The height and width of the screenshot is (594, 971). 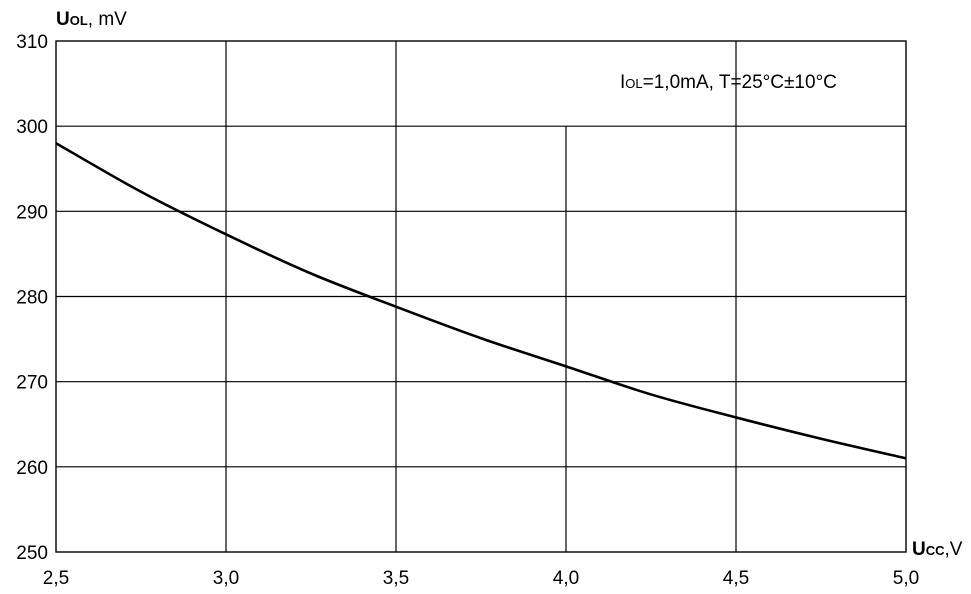 I want to click on y-tick-label: 250, so click(x=32, y=553).